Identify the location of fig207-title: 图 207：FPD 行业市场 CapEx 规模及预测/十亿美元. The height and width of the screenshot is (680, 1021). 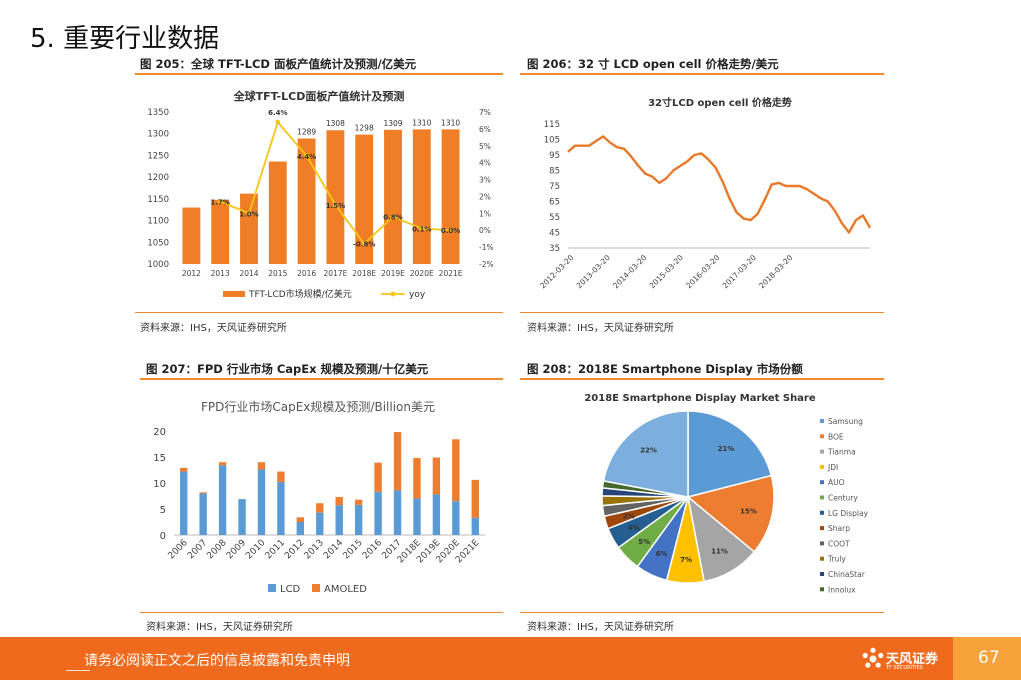
(287, 369).